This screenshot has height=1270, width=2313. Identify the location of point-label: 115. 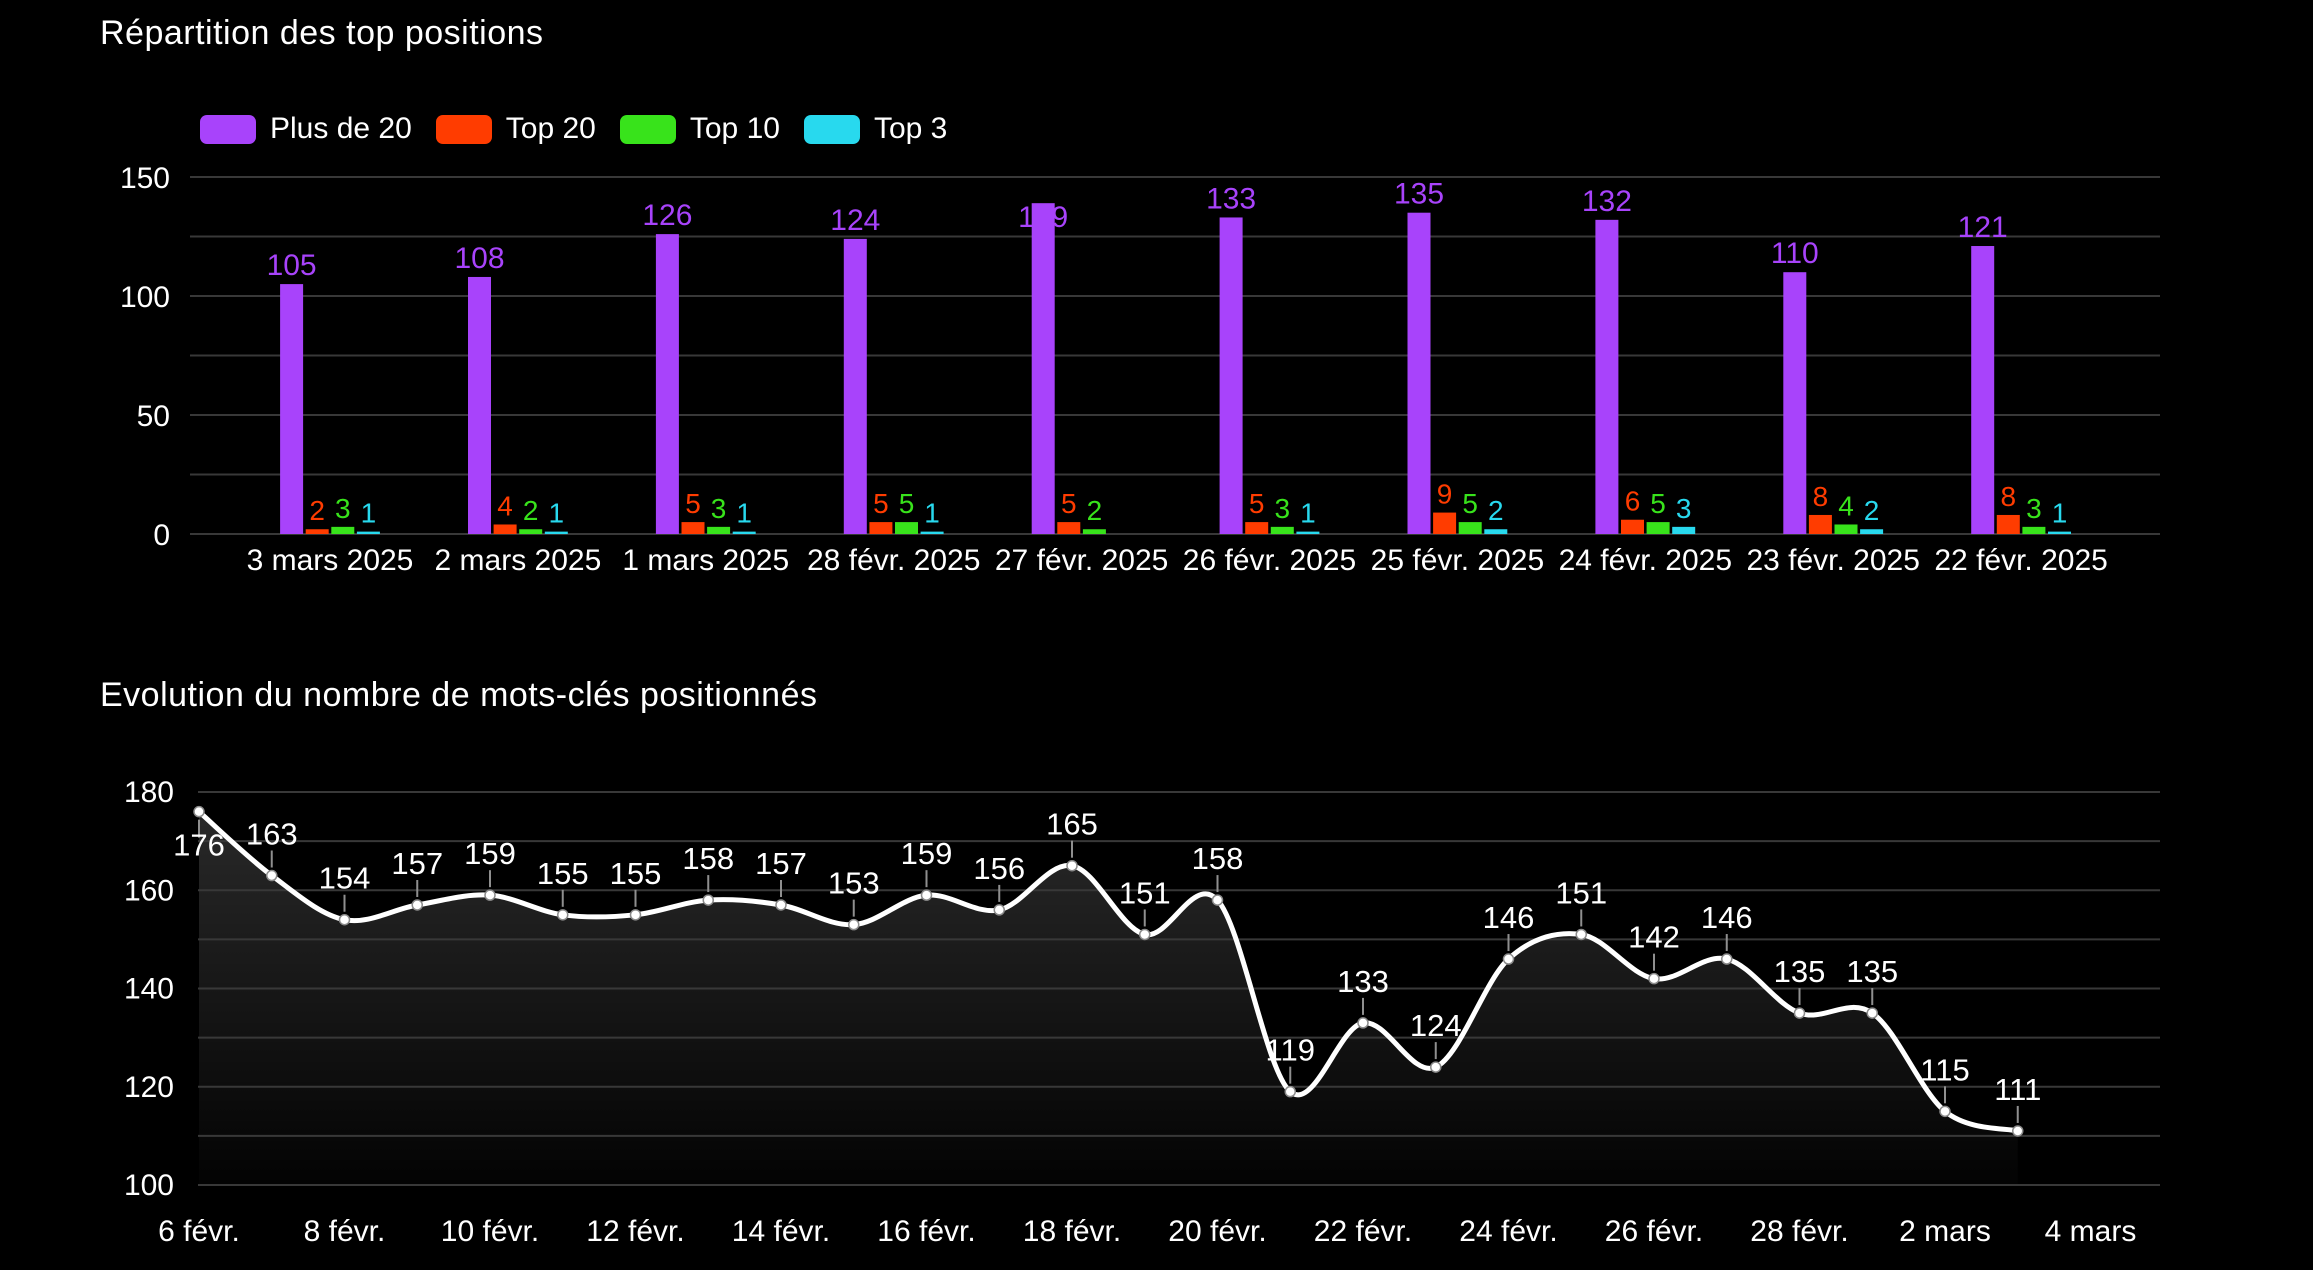
(1944, 1069).